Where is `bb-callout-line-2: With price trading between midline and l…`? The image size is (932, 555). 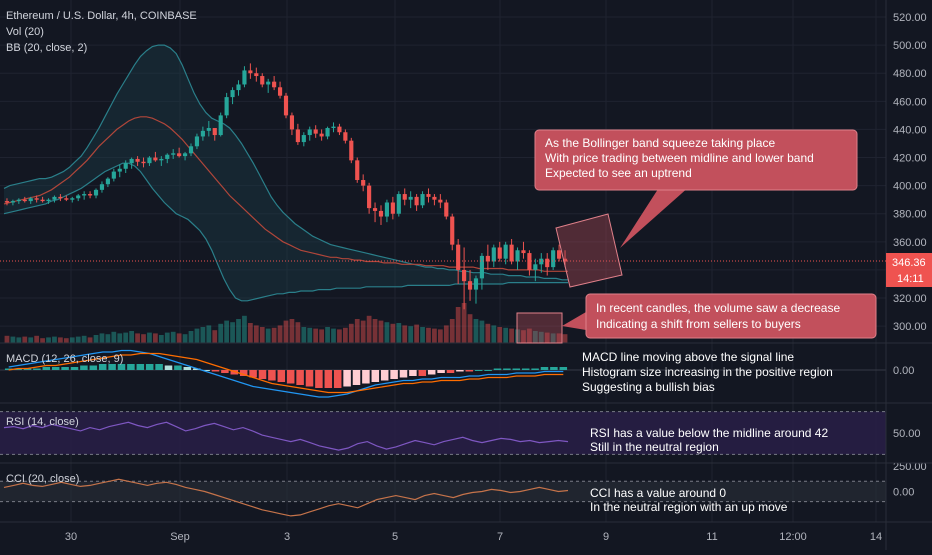
bb-callout-line-2: With price trading between midline and l… is located at coordinates (679, 158).